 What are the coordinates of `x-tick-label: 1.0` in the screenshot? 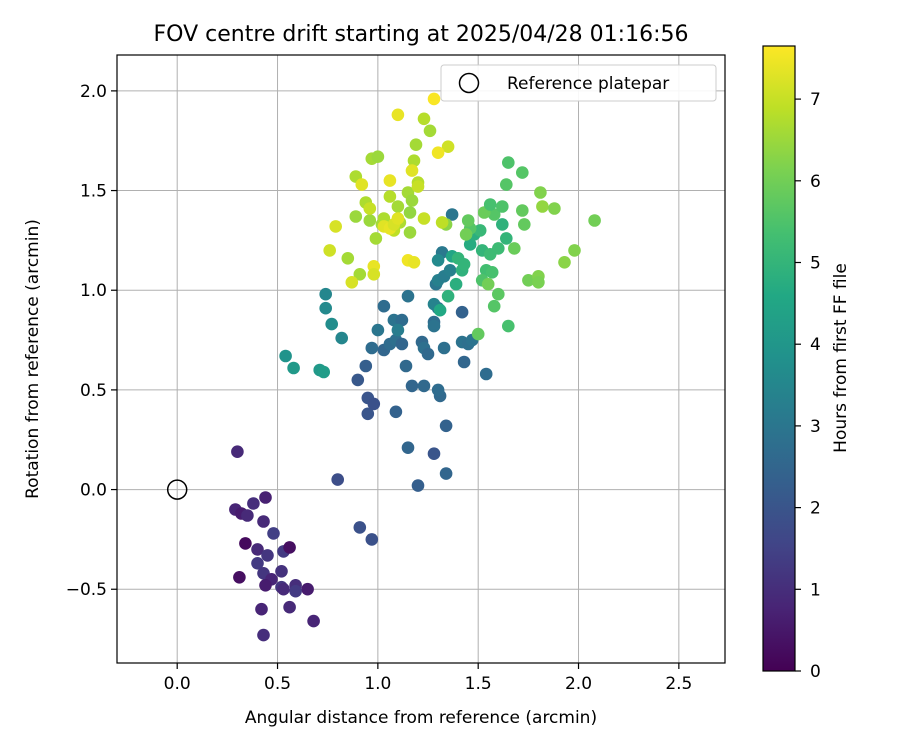 It's located at (377, 684).